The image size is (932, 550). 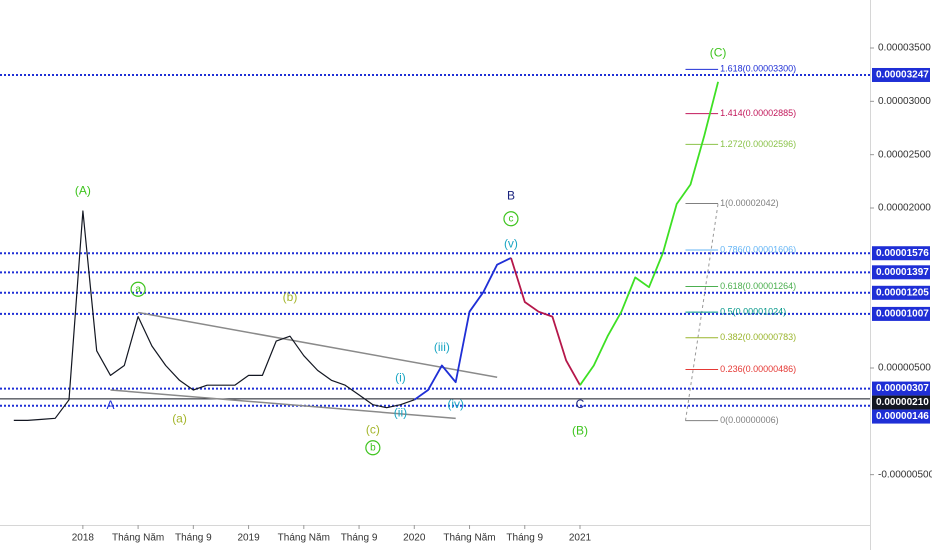 I want to click on fib-label: 0(0.00000006), so click(x=749, y=420).